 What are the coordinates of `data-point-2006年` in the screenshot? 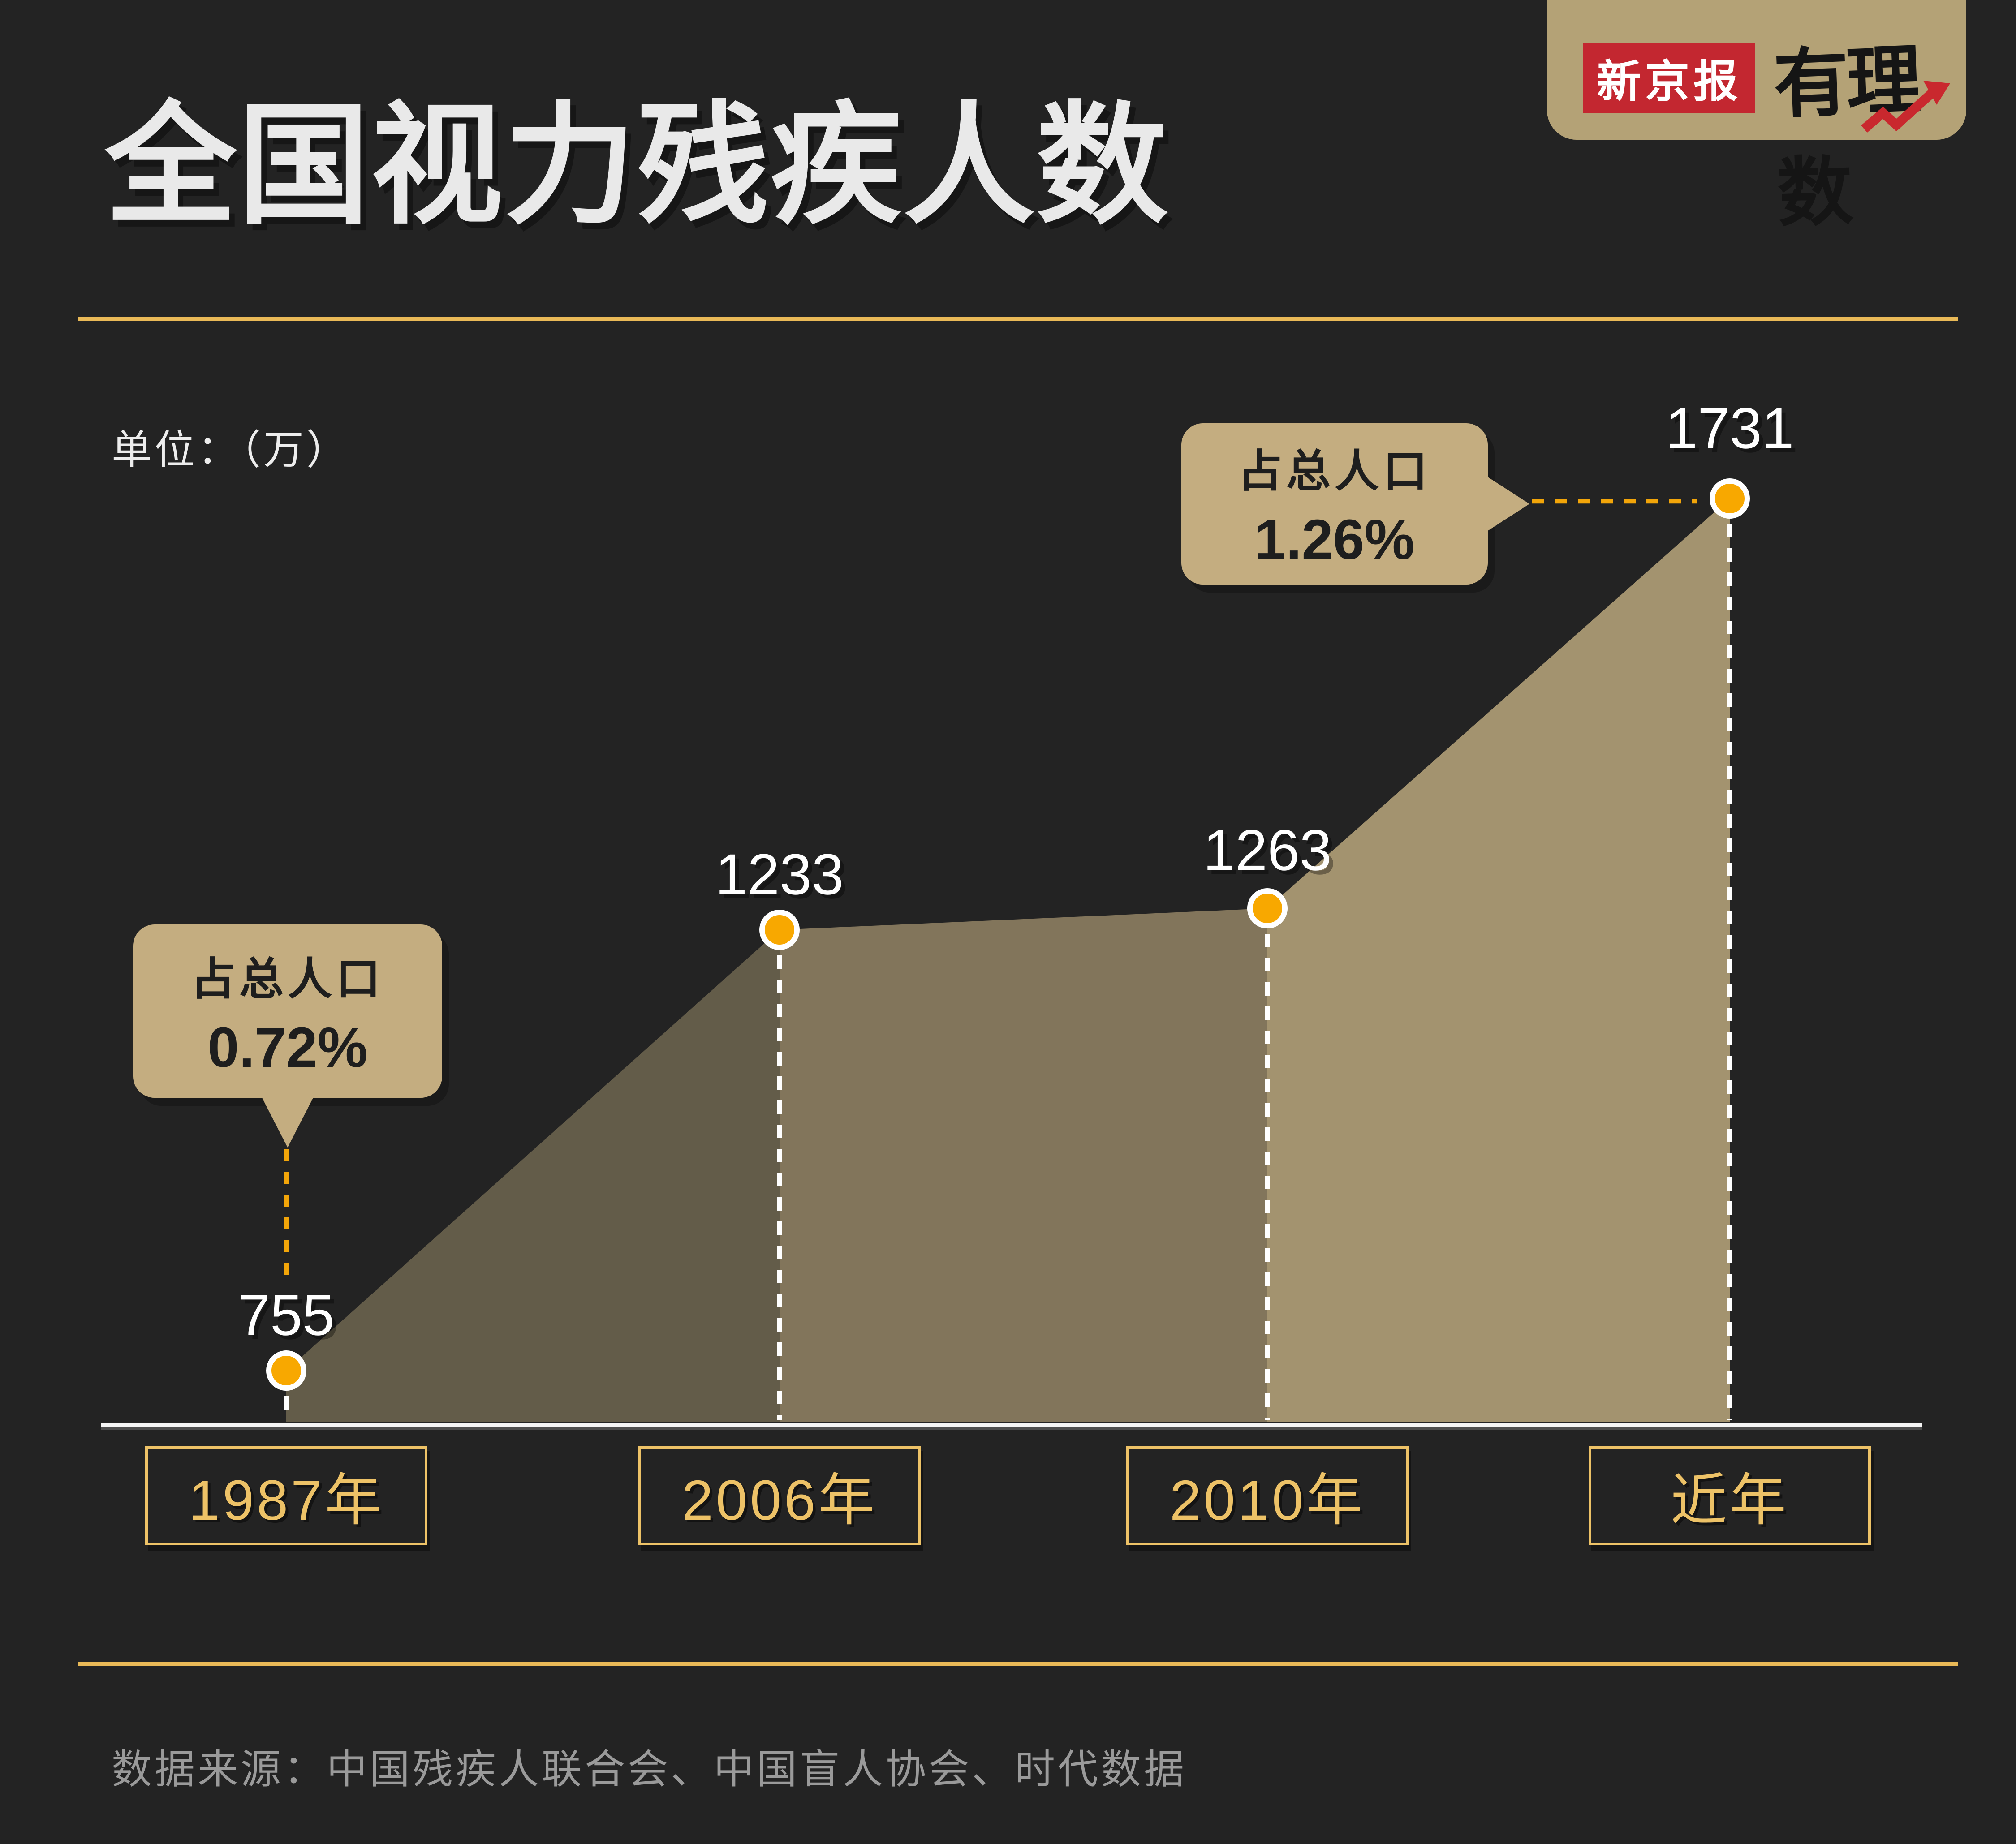 It's located at (779, 930).